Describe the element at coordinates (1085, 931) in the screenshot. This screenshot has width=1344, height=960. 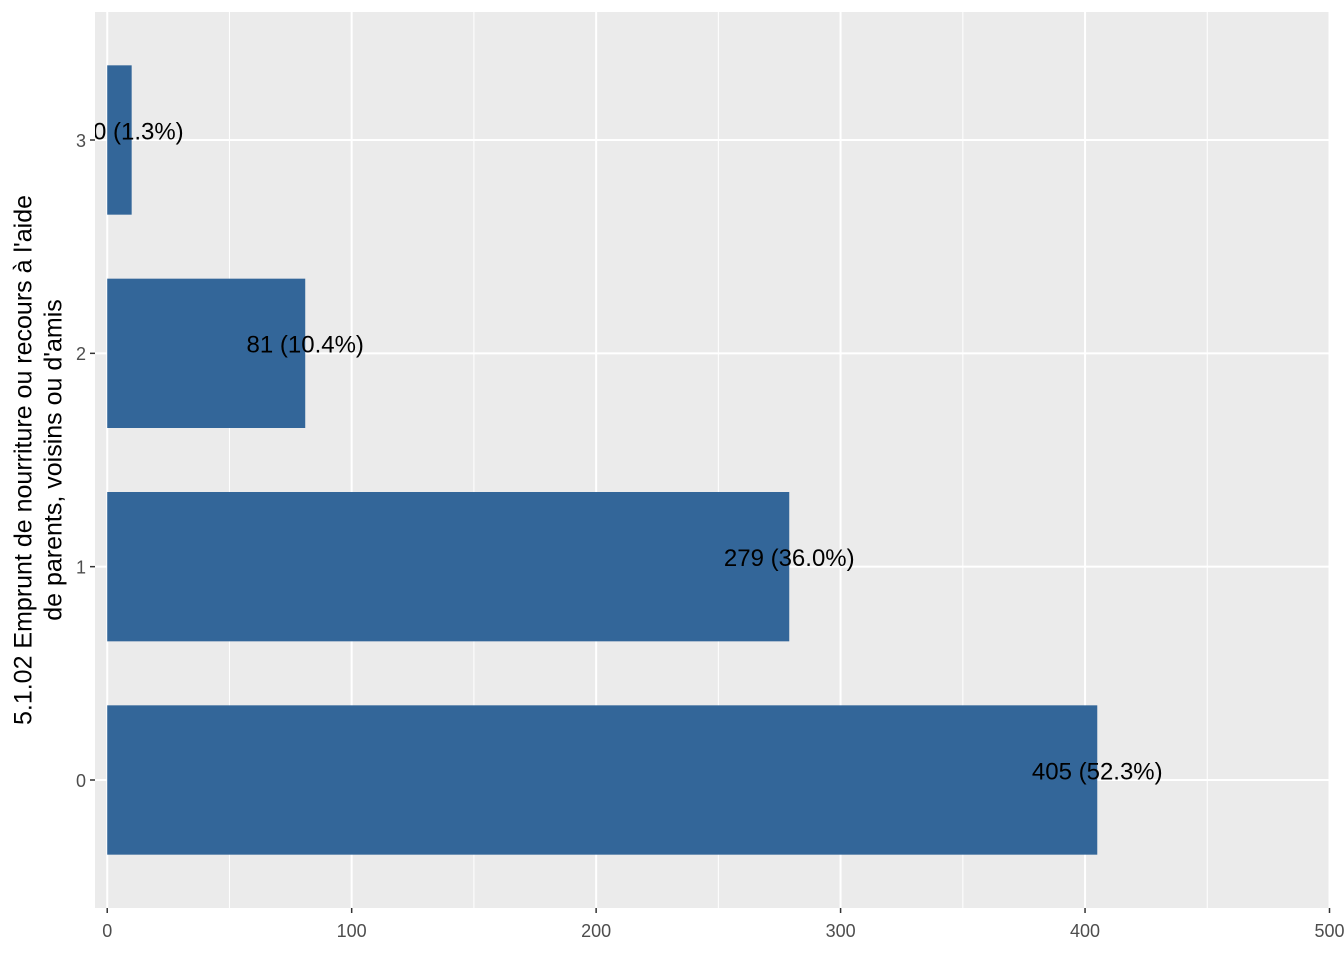
I see `x-tick-label: 400` at that location.